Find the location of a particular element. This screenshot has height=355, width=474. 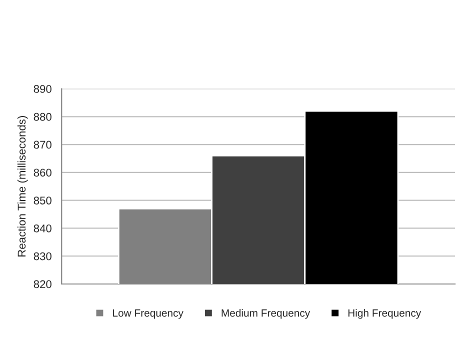

y-tick-label: 820 is located at coordinates (43, 284).